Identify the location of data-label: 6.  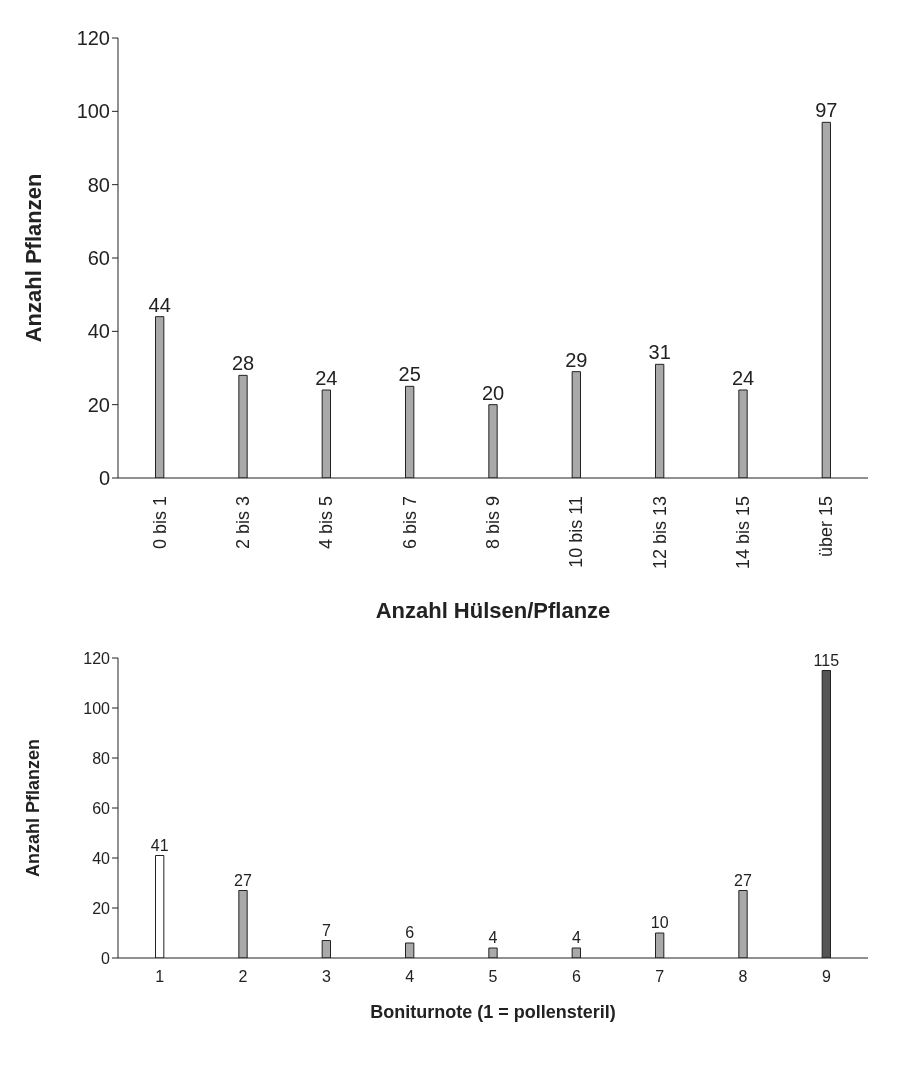
(410, 932).